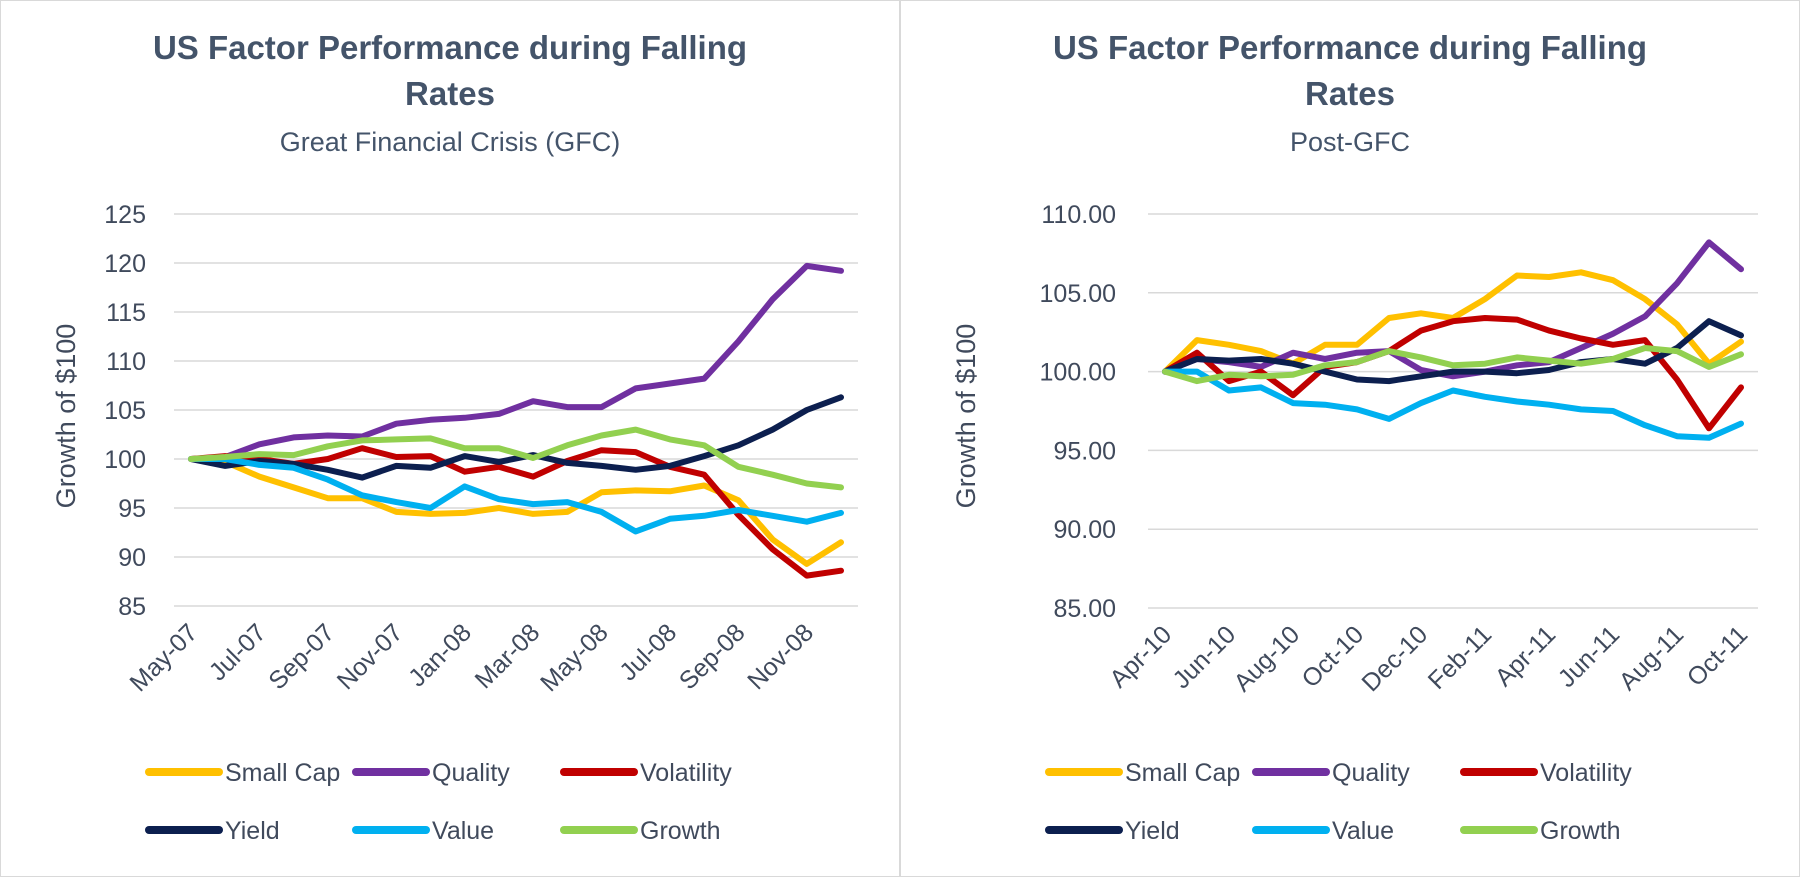 This screenshot has width=1800, height=877. Describe the element at coordinates (125, 460) in the screenshot. I see `y-tick-label: 100` at that location.